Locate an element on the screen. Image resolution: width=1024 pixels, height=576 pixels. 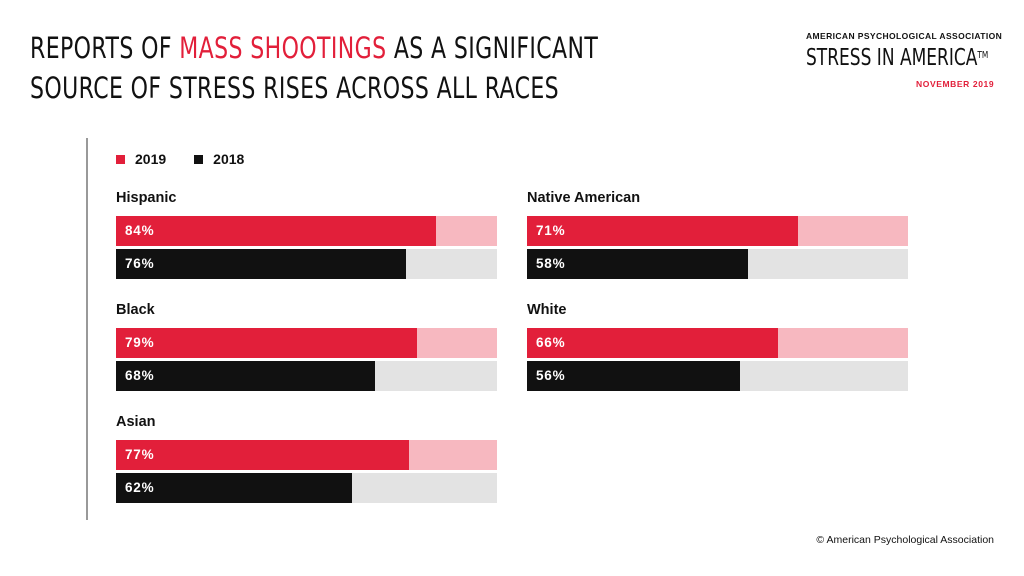
panel-native-american: Native American 71% 58% is located at coordinates (717, 235).